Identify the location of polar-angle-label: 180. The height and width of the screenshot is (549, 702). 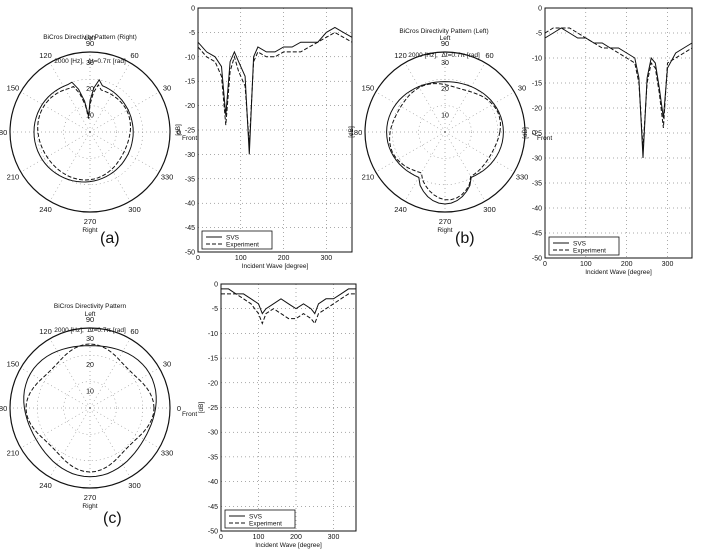
(3, 408).